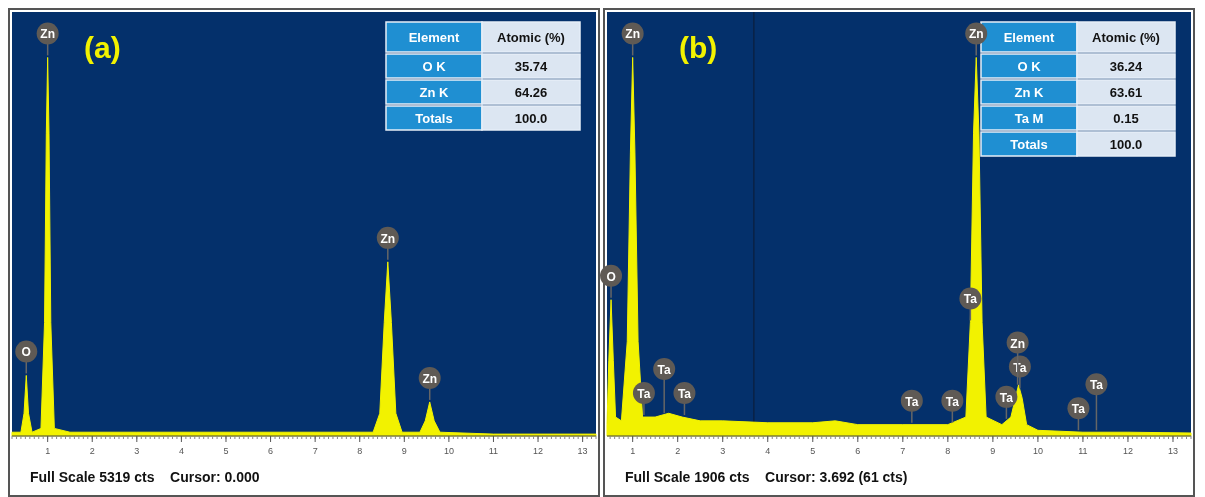  Describe the element at coordinates (1126, 118) in the screenshot. I see `annotation: 0.15` at that location.